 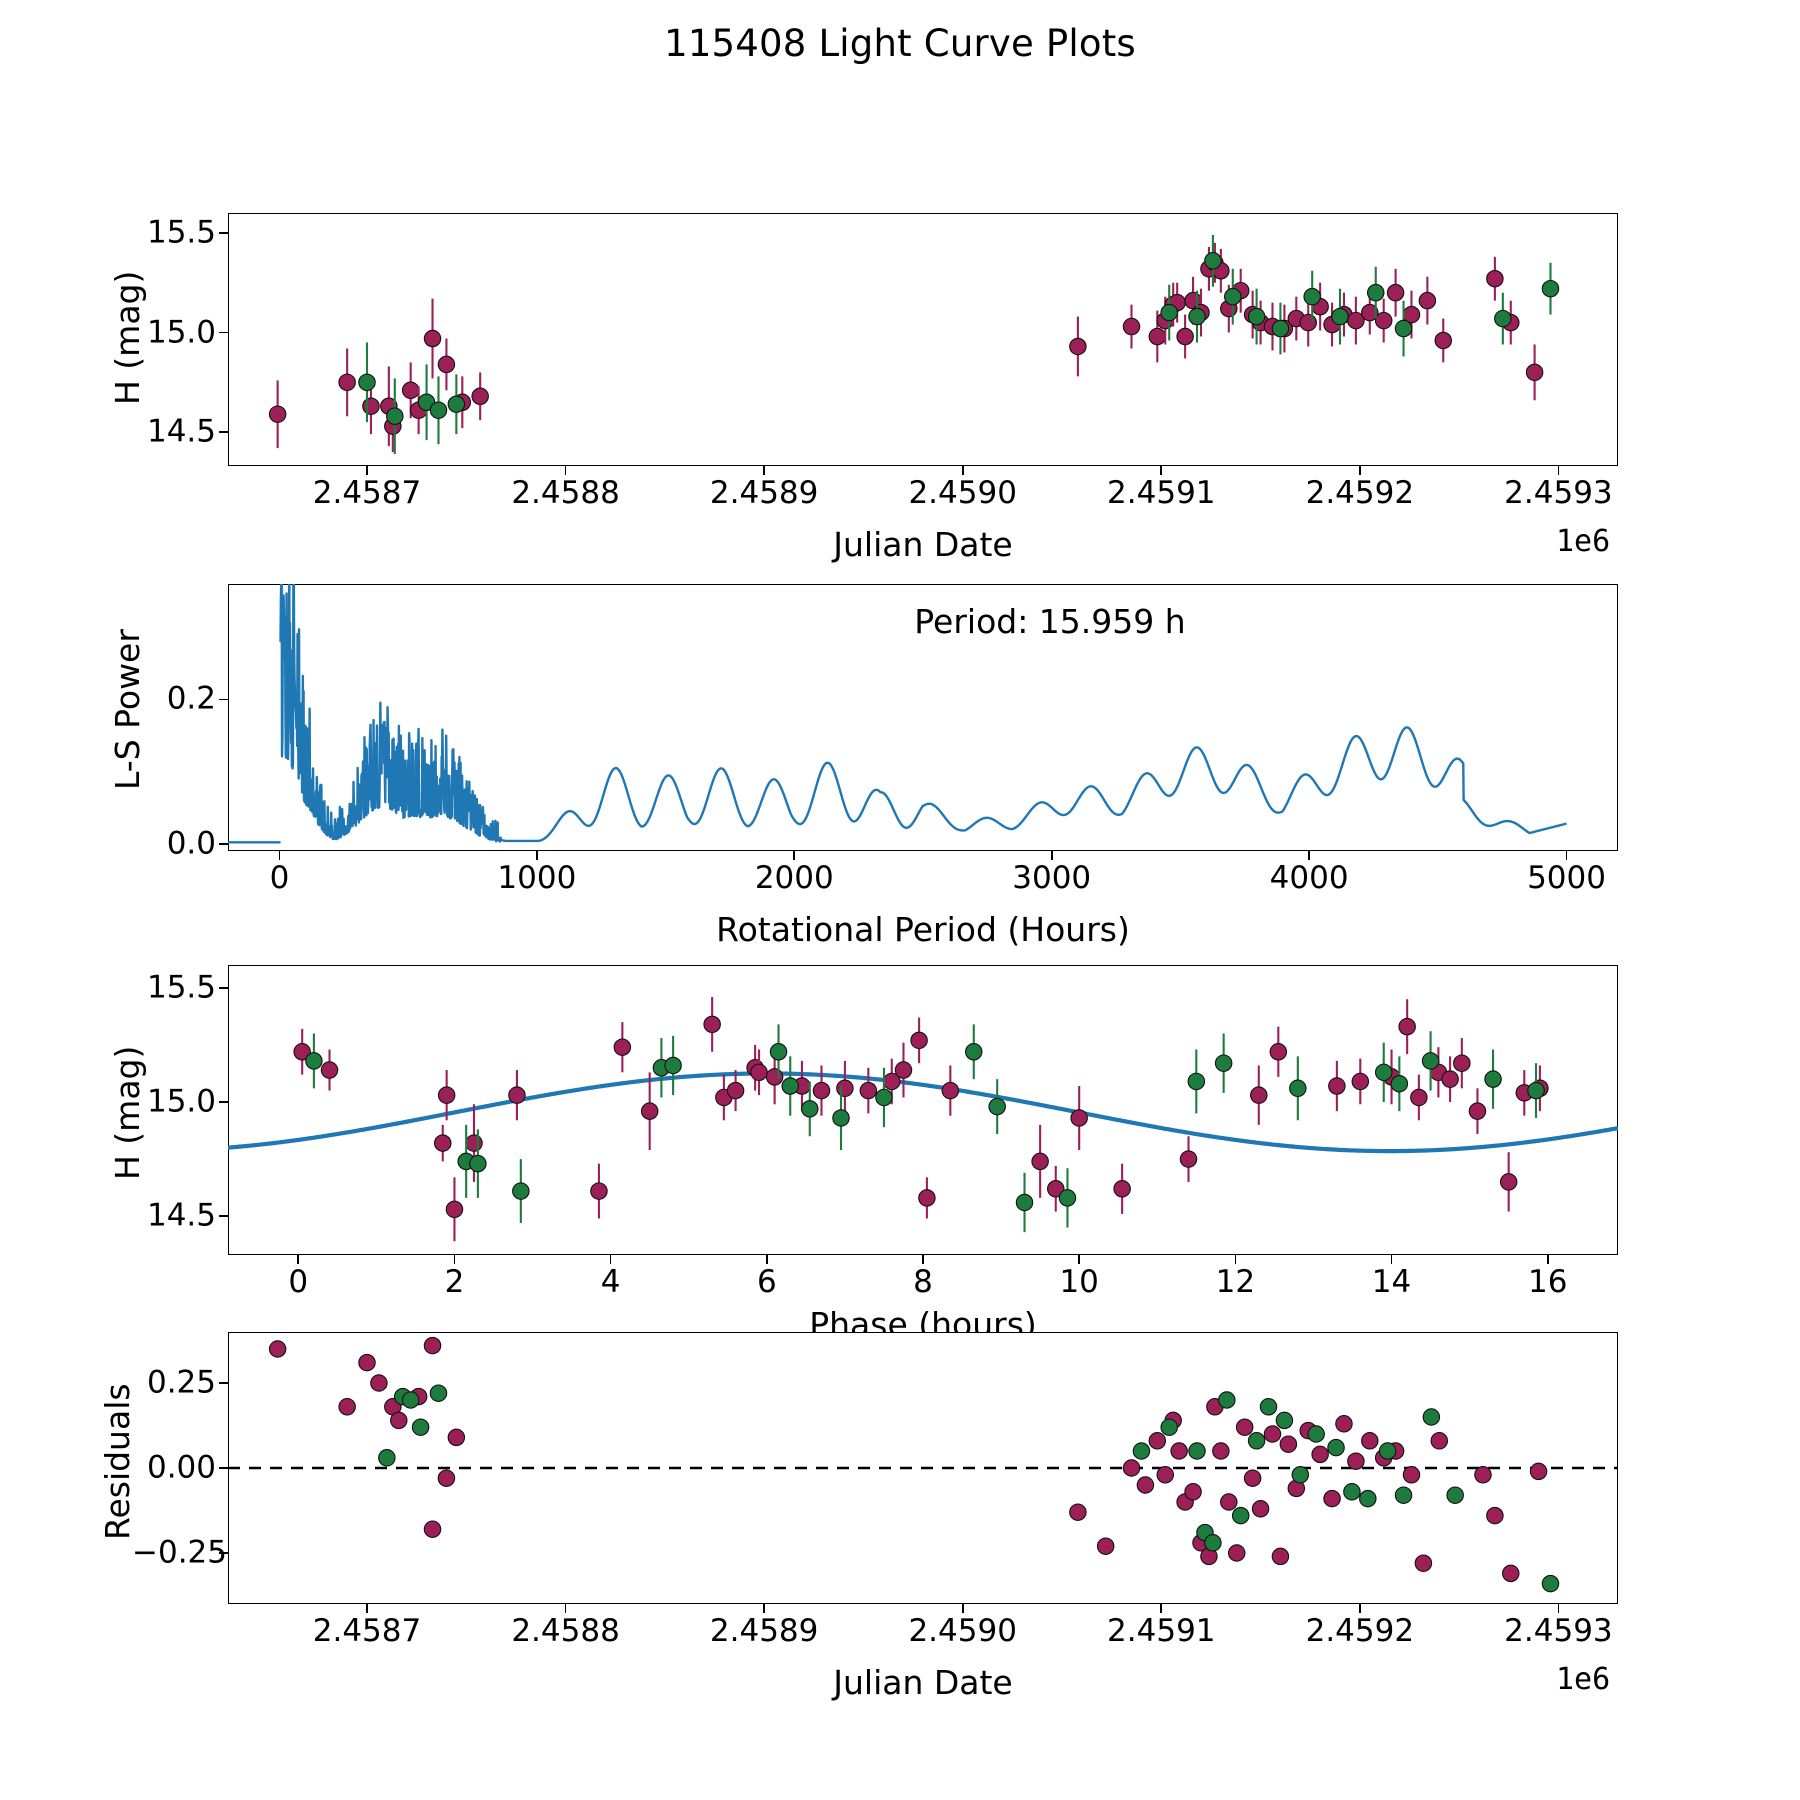 What do you see at coordinates (1391, 1282) in the screenshot?
I see `phased-xtick-label: 14` at bounding box center [1391, 1282].